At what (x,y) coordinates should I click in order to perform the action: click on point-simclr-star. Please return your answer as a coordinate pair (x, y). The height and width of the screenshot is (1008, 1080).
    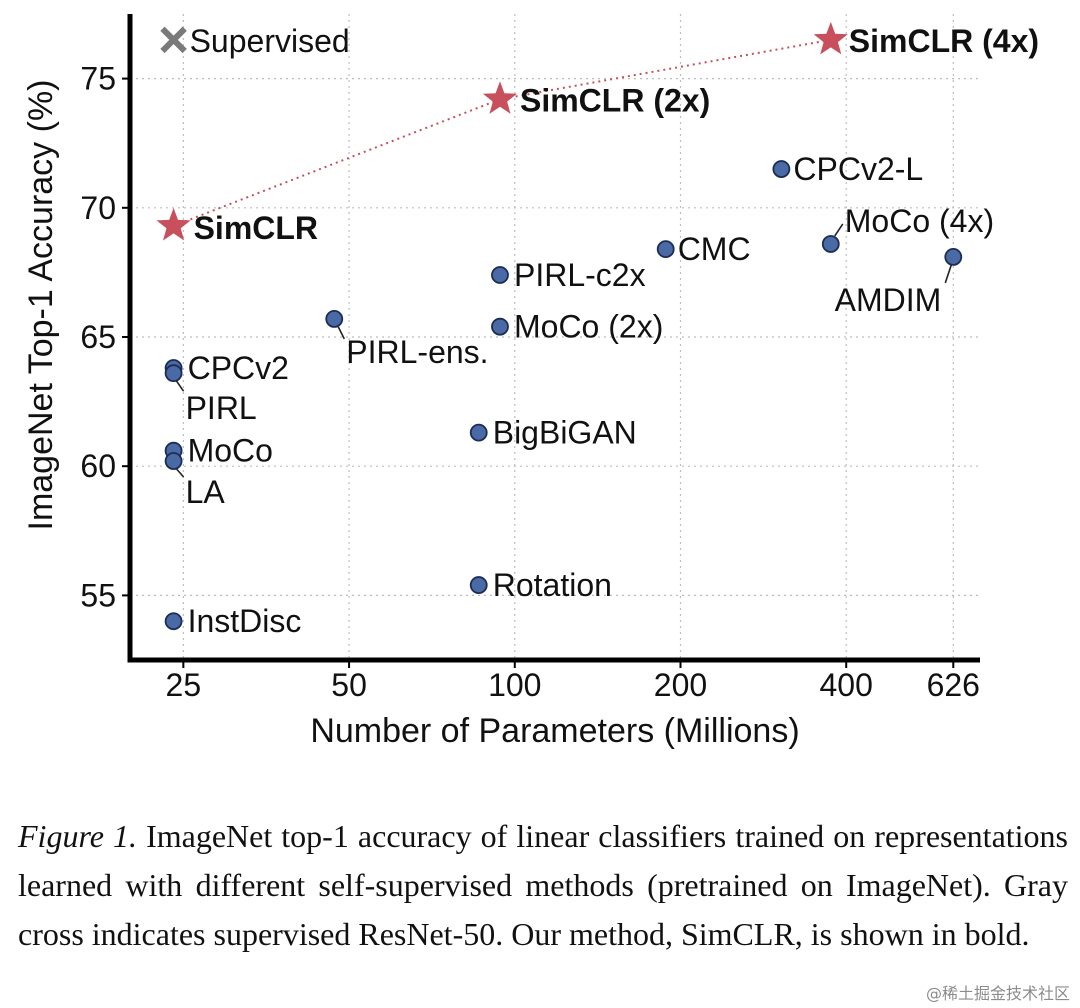
    Looking at the image, I should click on (173, 224).